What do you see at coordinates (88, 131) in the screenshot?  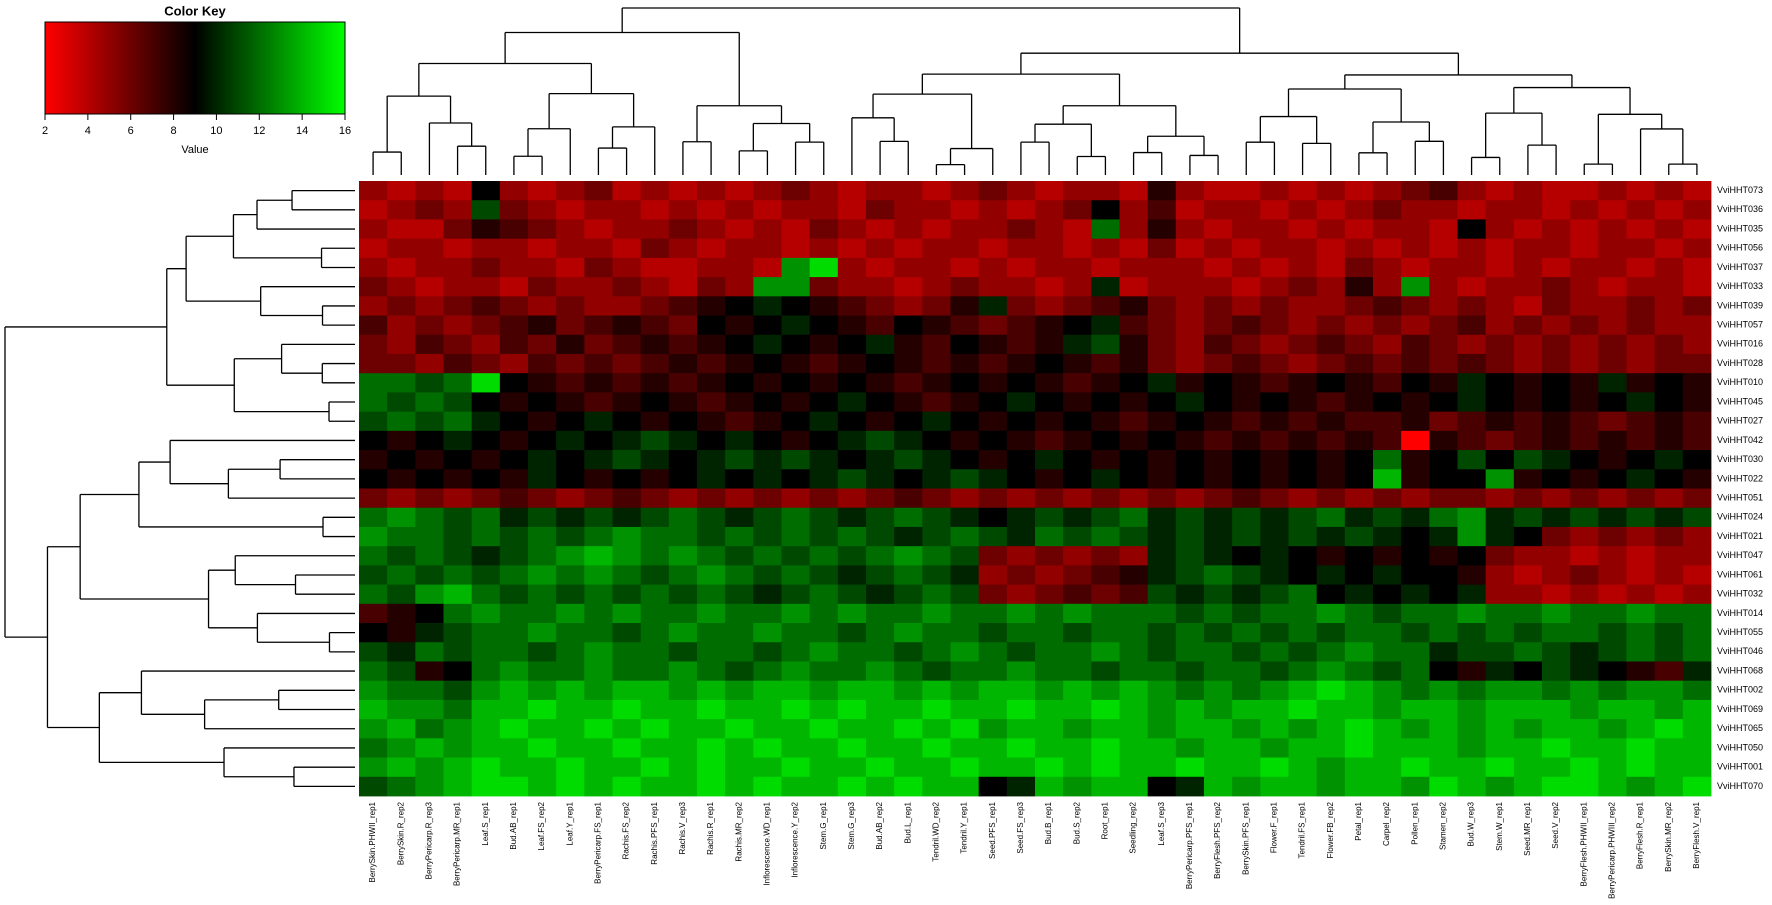 I see `key-tick-label: 4` at bounding box center [88, 131].